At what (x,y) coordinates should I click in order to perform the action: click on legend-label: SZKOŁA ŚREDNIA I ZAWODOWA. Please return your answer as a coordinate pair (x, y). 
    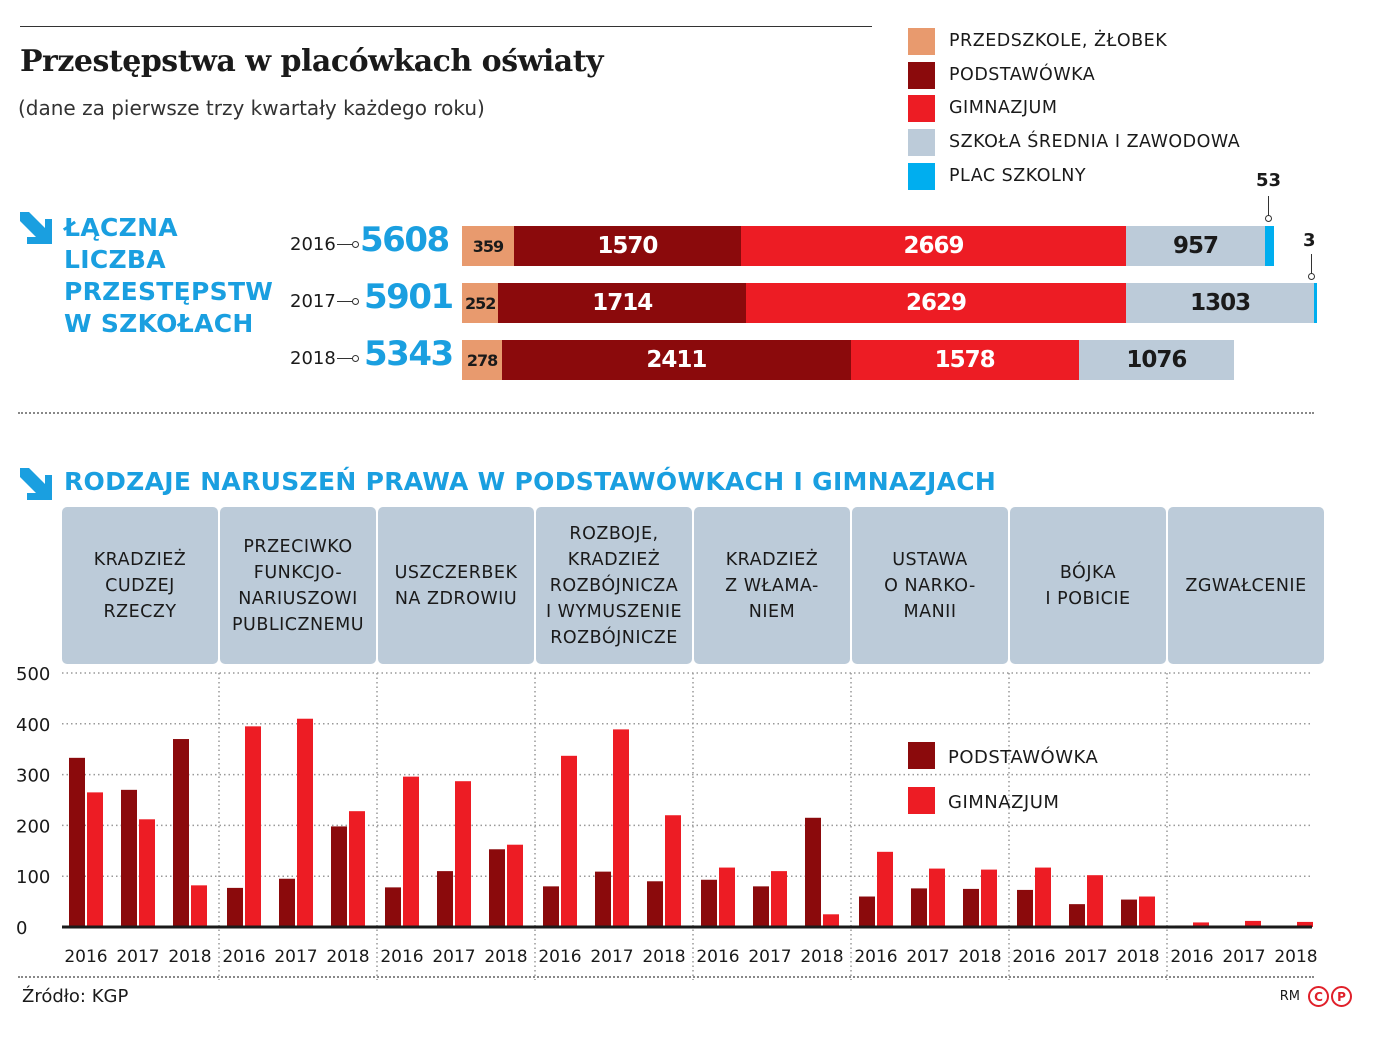
    Looking at the image, I should click on (1095, 142).